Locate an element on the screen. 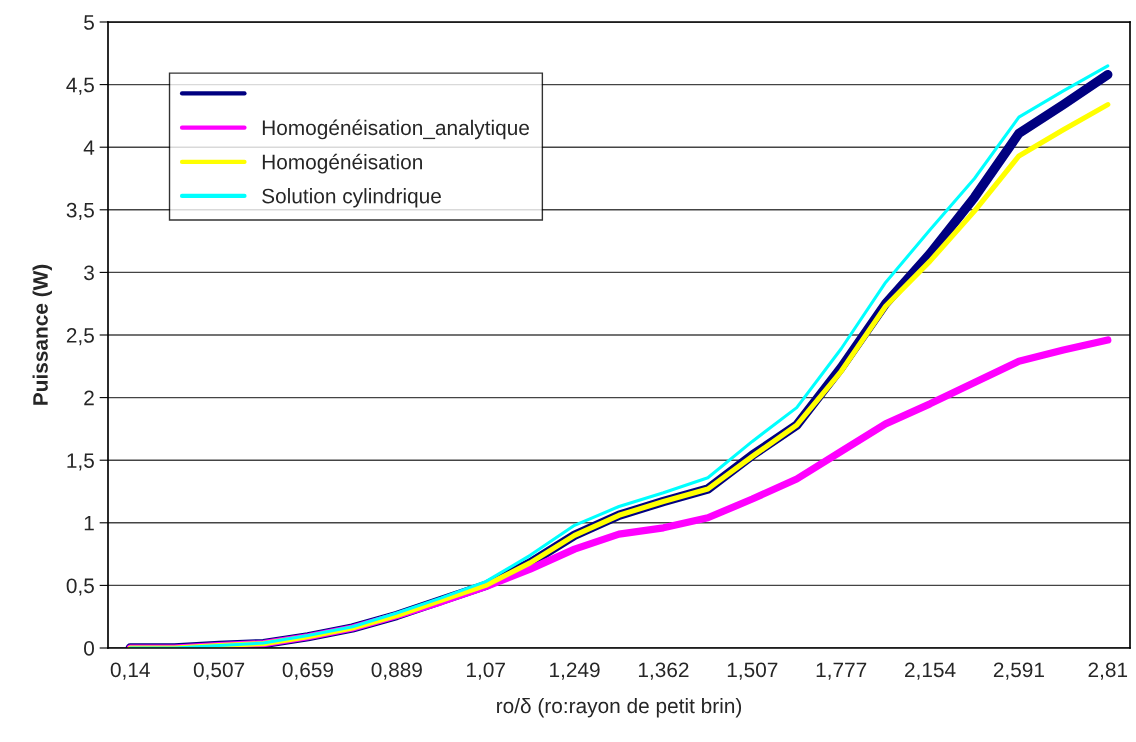 This screenshot has width=1136, height=742. y-tick-label: 1 is located at coordinates (89, 523).